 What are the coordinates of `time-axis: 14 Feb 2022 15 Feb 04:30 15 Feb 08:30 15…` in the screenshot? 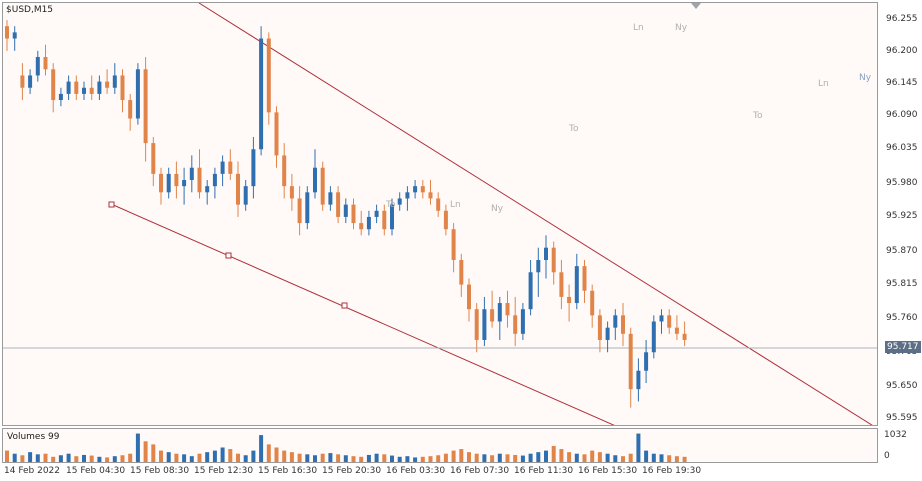 It's located at (440, 472).